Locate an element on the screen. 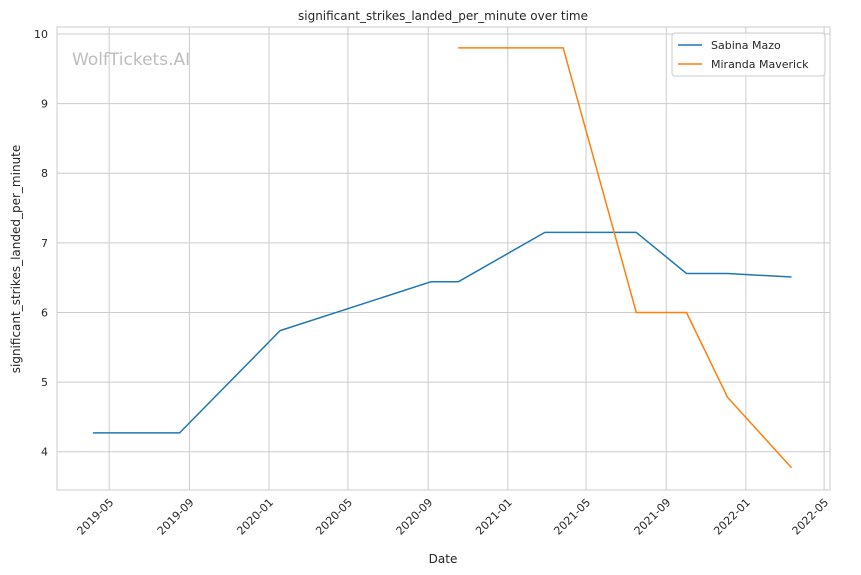  x-tick-label: 2021-05 is located at coordinates (572, 517).